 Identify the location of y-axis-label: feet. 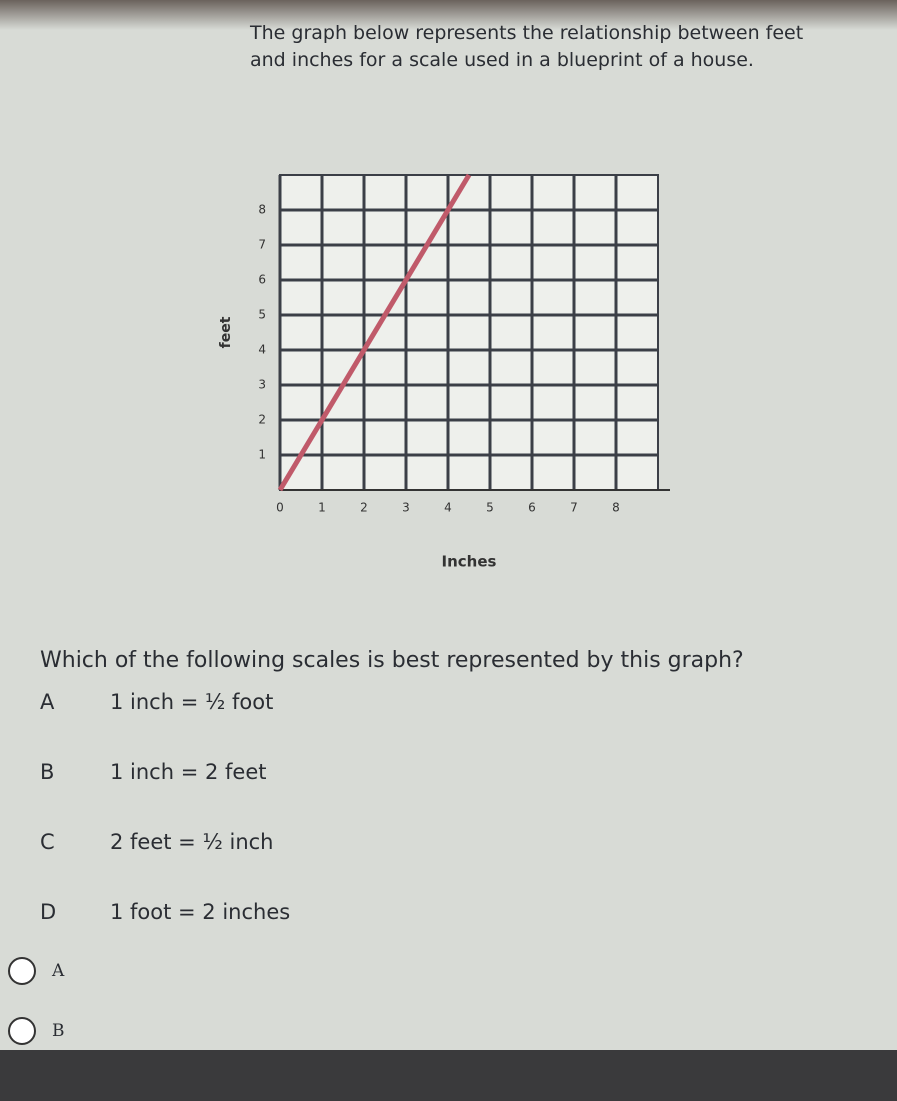
(226, 332).